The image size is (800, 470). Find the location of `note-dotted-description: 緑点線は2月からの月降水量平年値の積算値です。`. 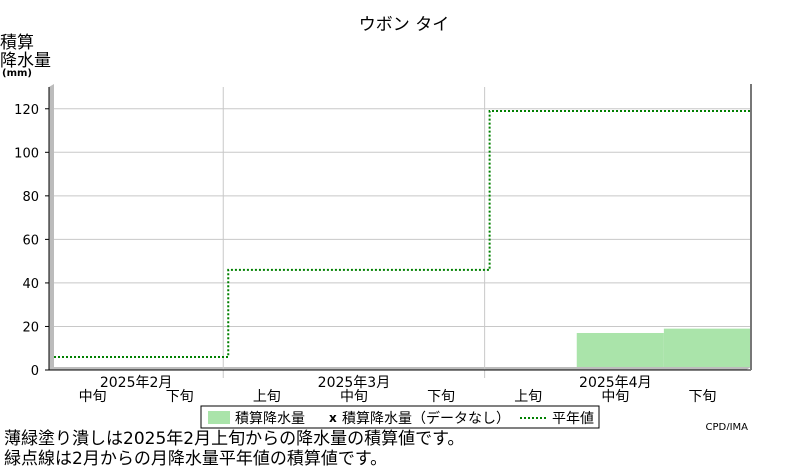

note-dotted-description: 緑点線は2月からの月降水量平年値の積算値です。 is located at coordinates (196, 459).